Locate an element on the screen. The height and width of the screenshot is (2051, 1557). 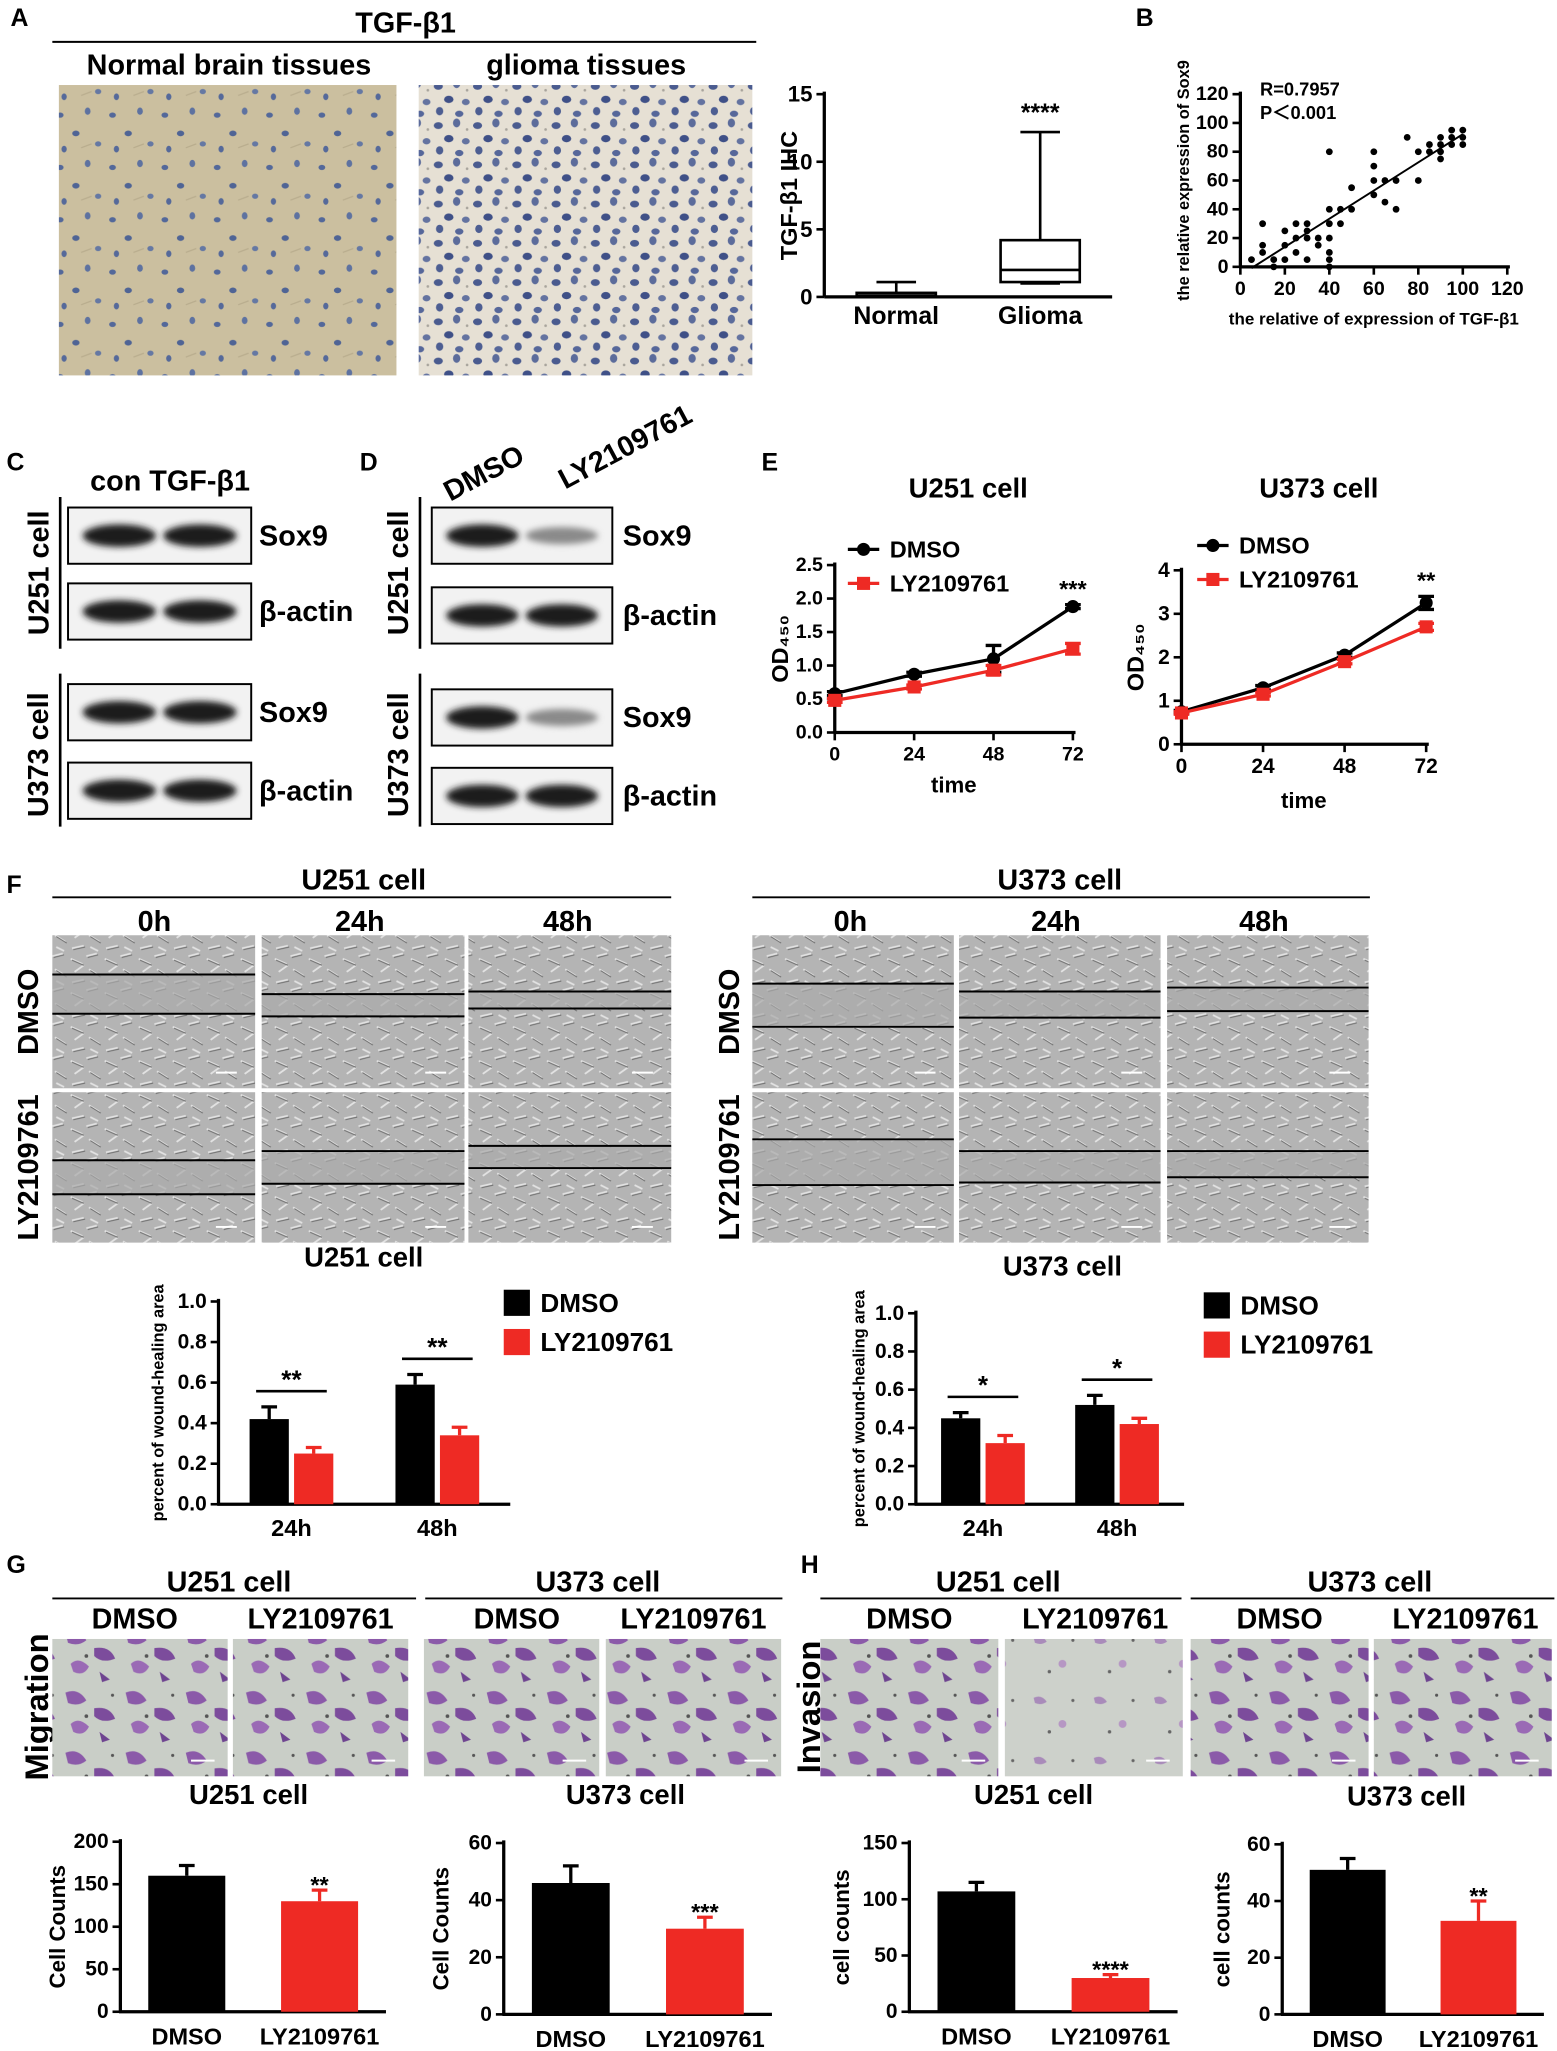
panel-letter: C is located at coordinates (16, 463).